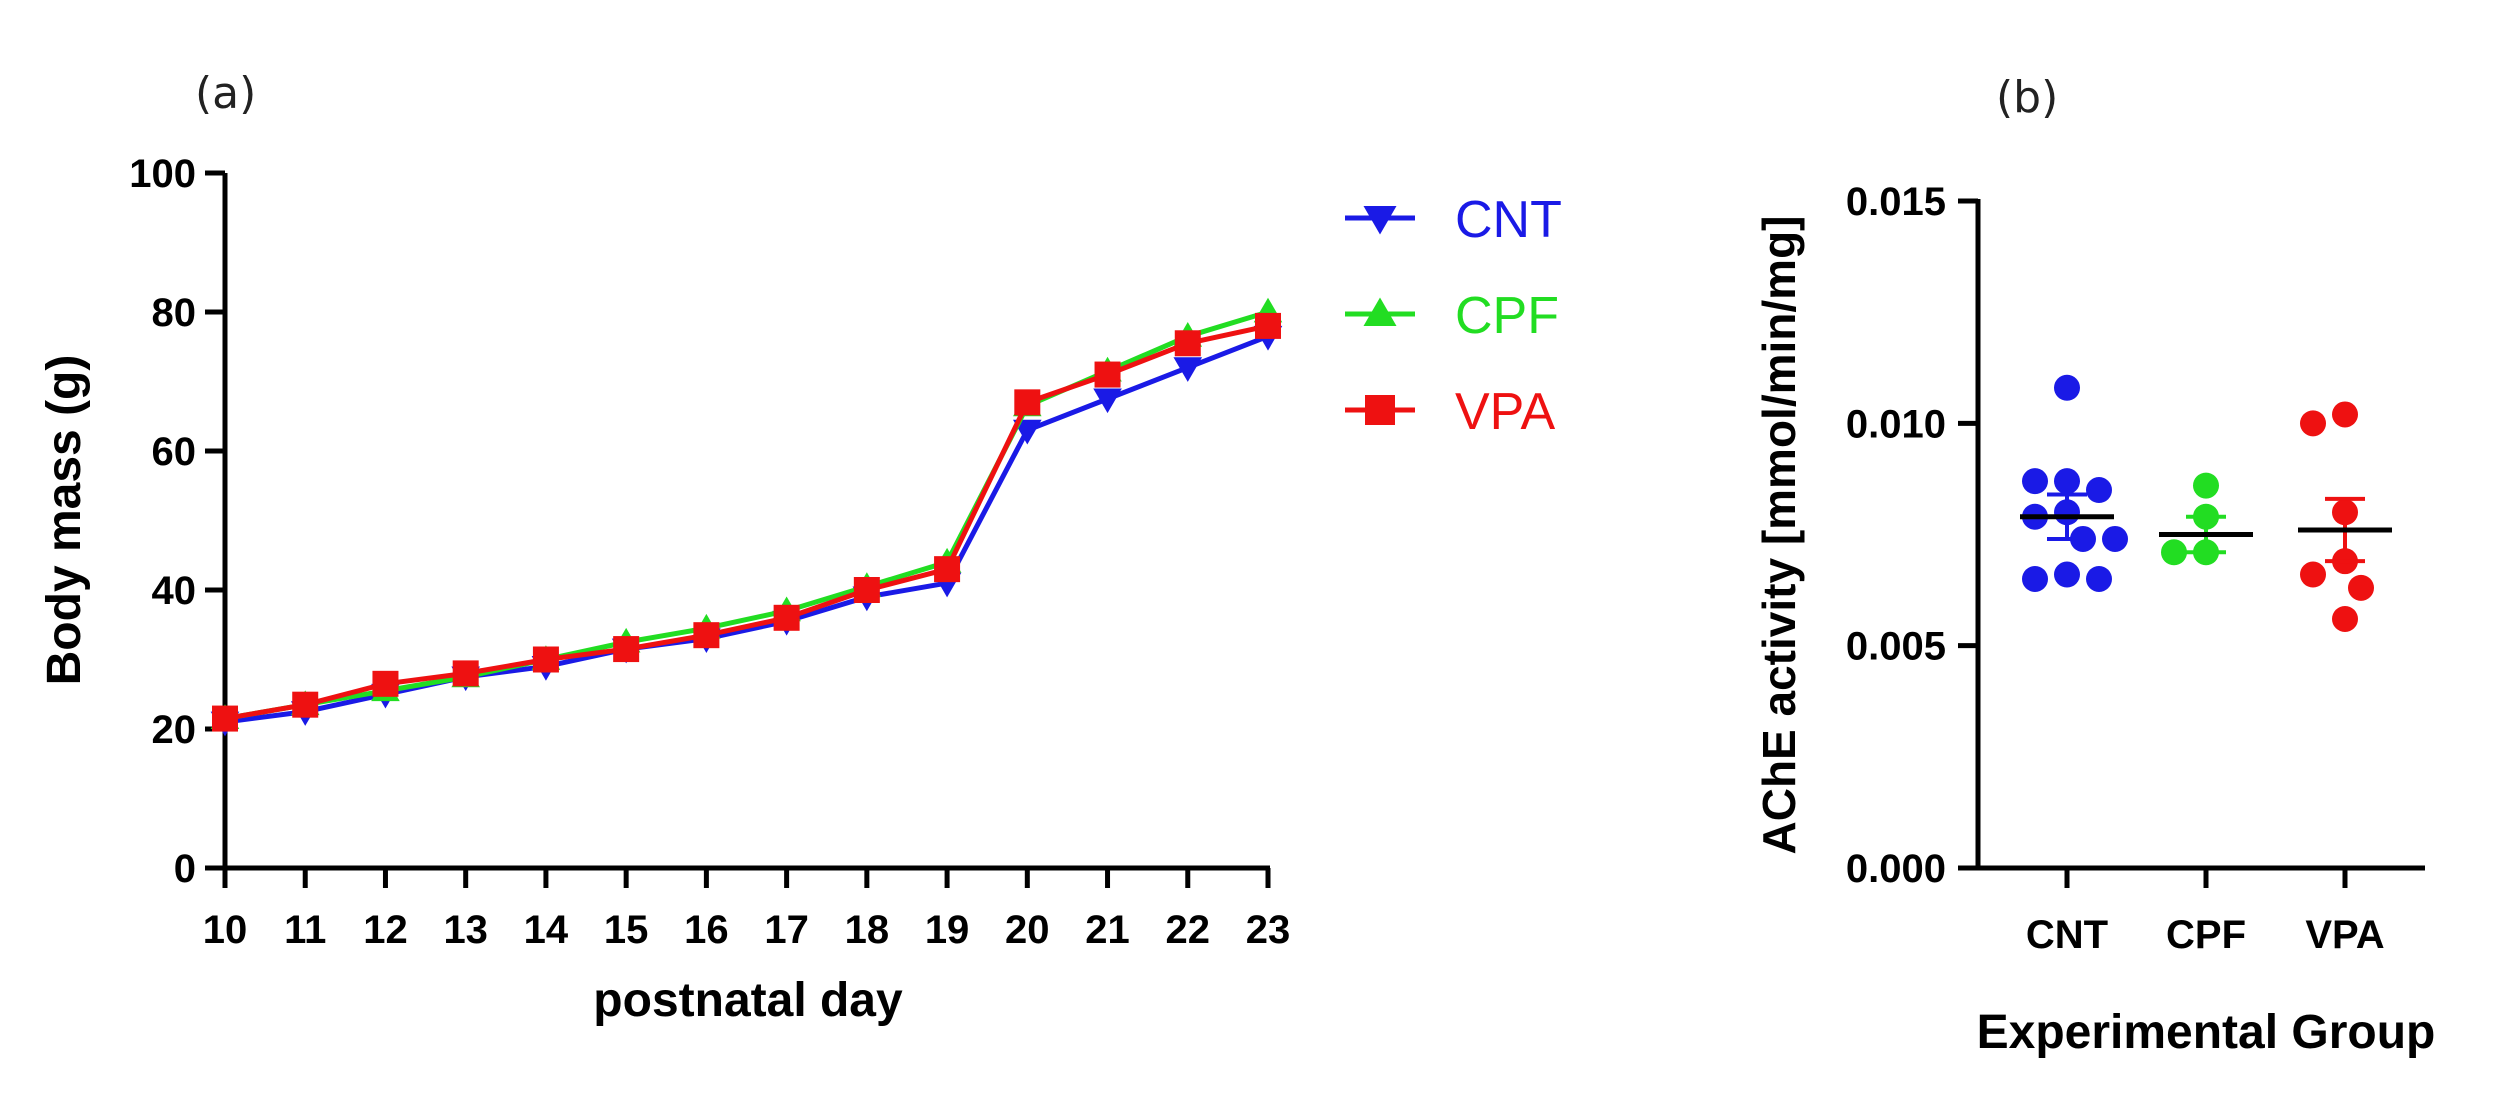 Image resolution: width=2493 pixels, height=1115 pixels. What do you see at coordinates (626, 930) in the screenshot?
I see `x-tick-label: 15` at bounding box center [626, 930].